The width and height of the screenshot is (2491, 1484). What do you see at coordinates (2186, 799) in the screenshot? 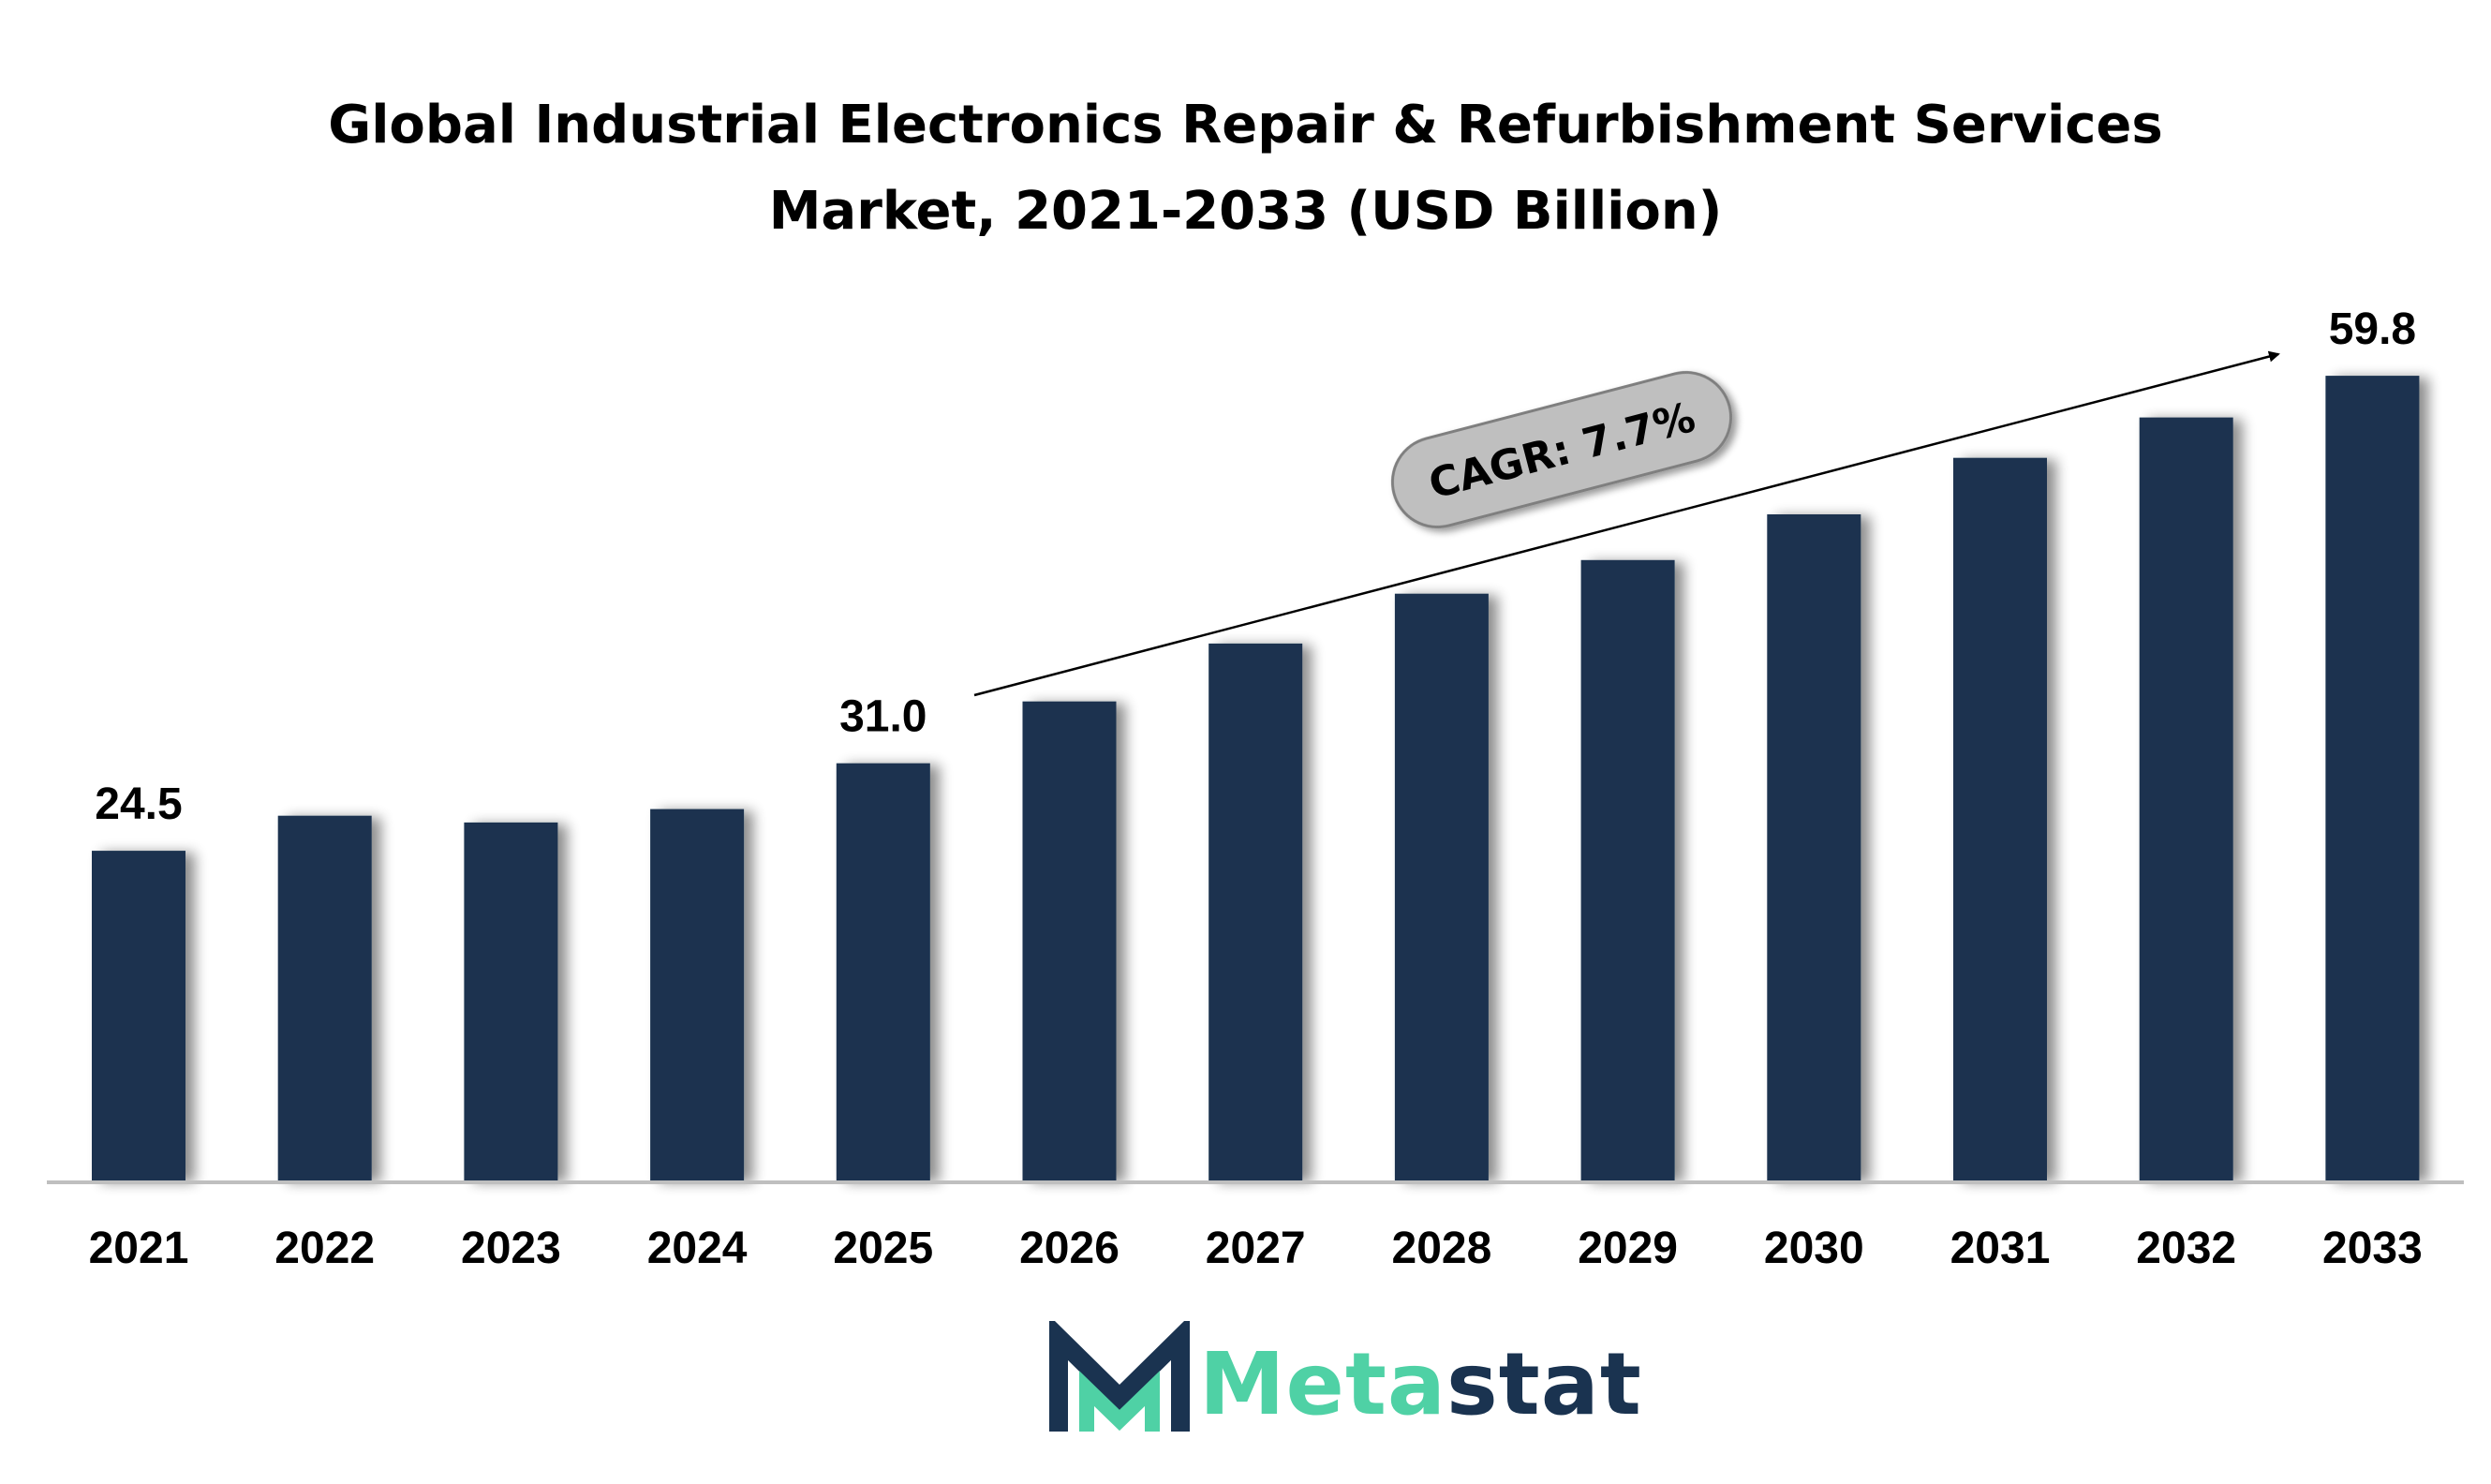
I see `bar-2032` at bounding box center [2186, 799].